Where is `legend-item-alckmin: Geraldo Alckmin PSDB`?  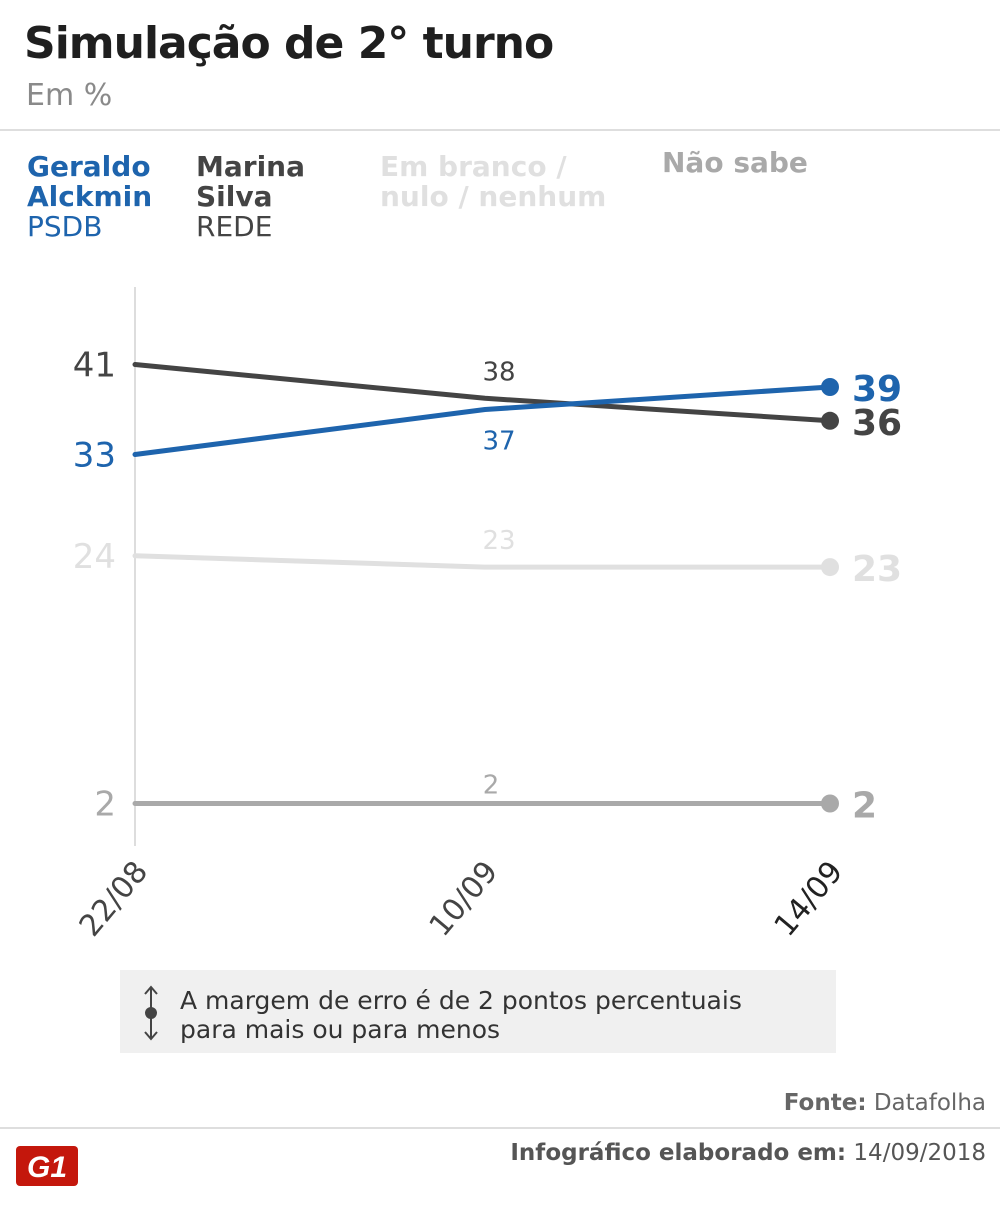
legend-item-alckmin: Geraldo Alckmin PSDB is located at coordinates (97, 197).